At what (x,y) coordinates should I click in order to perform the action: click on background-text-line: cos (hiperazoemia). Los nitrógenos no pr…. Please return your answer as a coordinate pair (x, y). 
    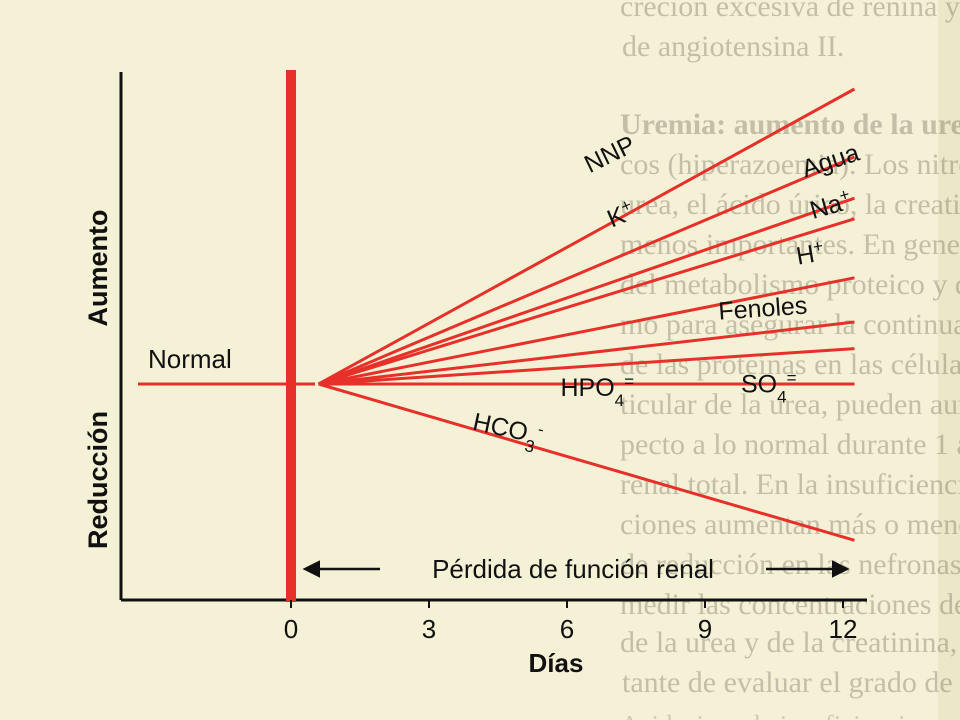
    Looking at the image, I should click on (790, 164).